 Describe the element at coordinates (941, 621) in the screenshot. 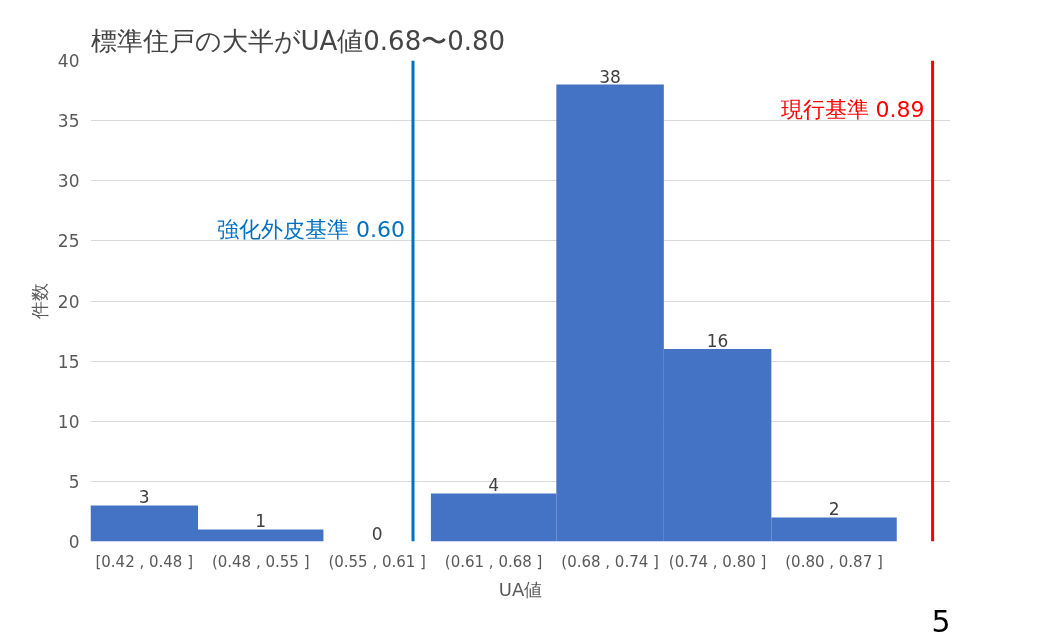

I see `text: 5` at that location.